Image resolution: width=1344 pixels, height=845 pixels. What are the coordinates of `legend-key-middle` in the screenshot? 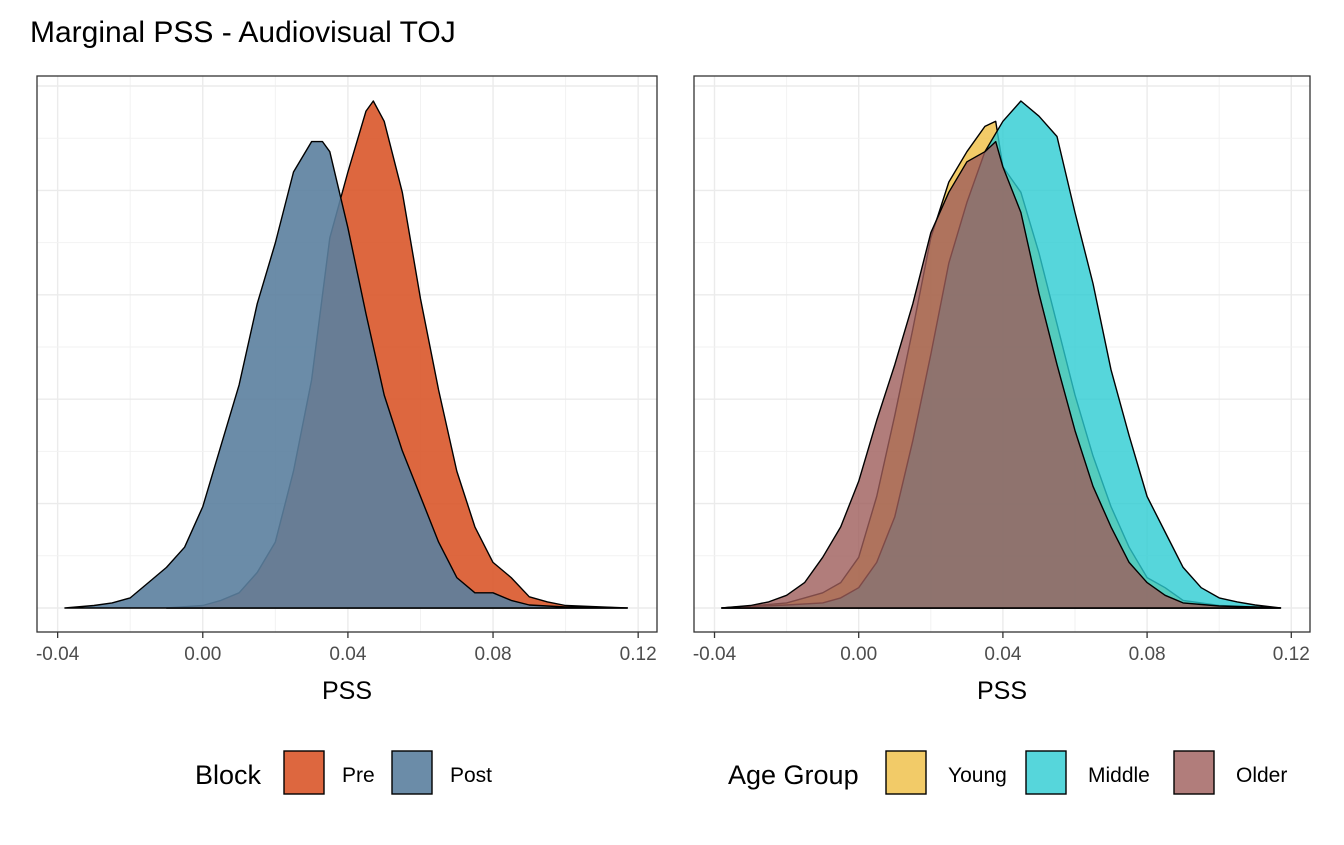 It's located at (1046, 772).